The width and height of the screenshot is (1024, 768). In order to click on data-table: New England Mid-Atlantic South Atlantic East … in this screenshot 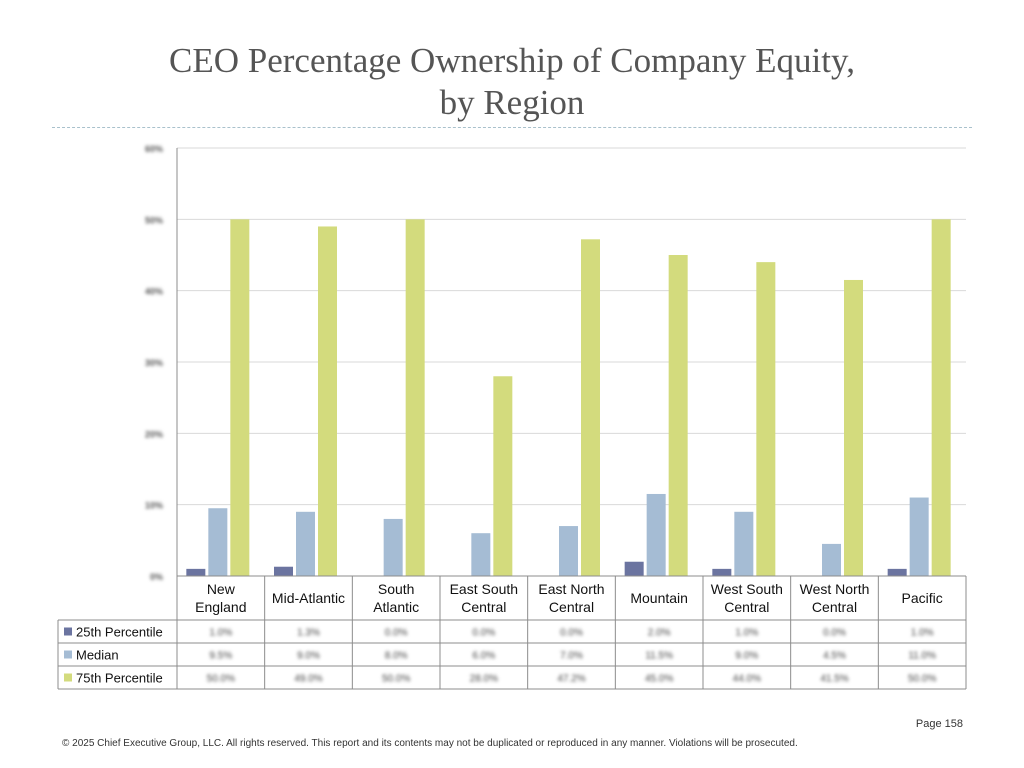, I will do `click(512, 632)`.